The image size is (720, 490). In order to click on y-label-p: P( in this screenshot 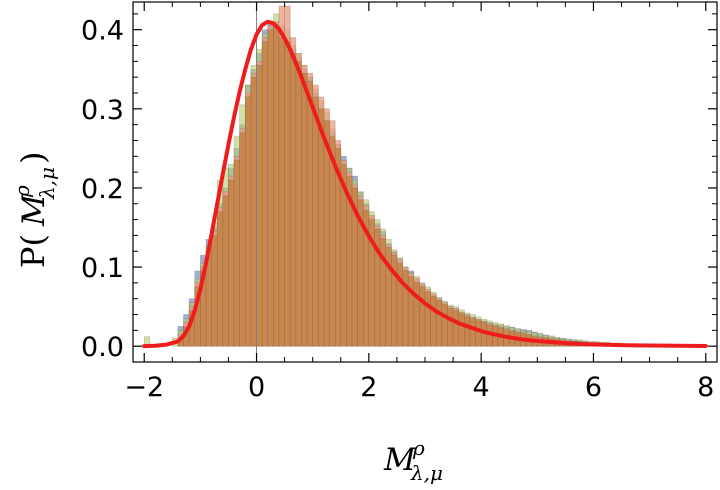, I will do `click(33, 251)`.